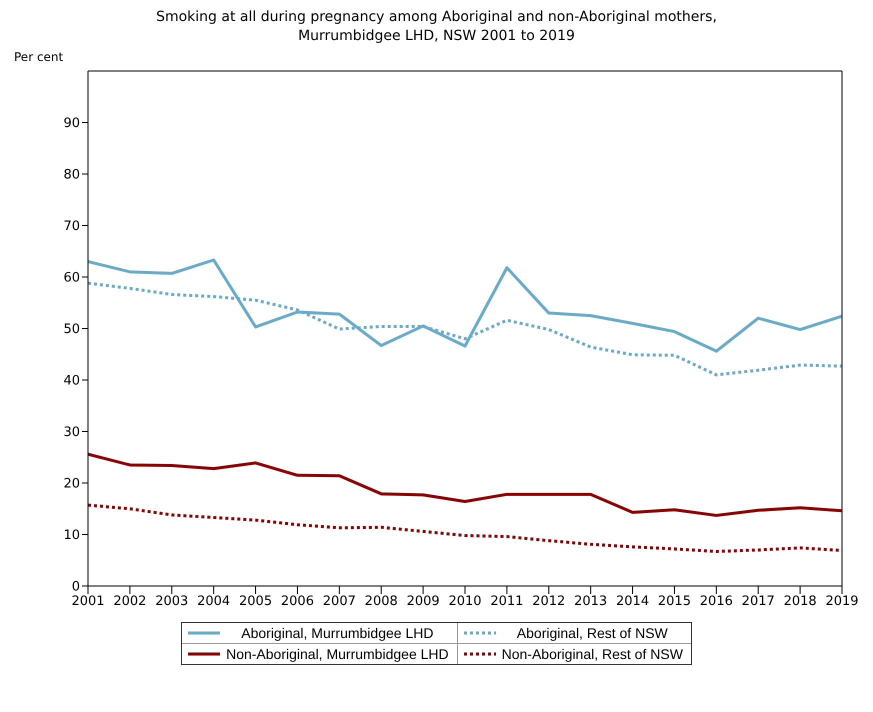  Describe the element at coordinates (423, 602) in the screenshot. I see `x-tick-label: 2009` at that location.